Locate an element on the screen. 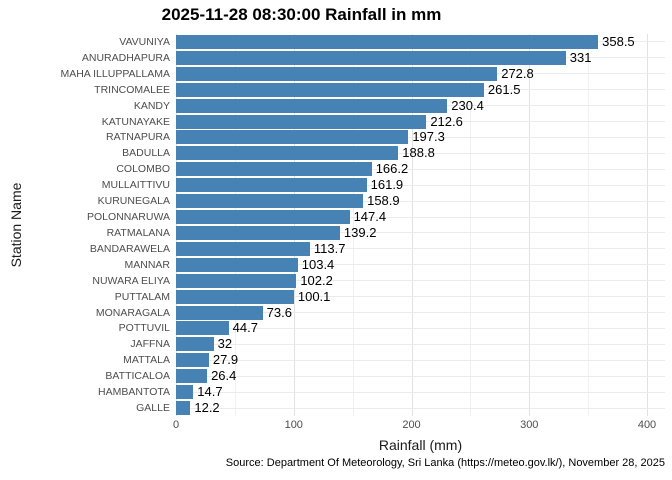  x-tick-label-400: 400 is located at coordinates (647, 425).